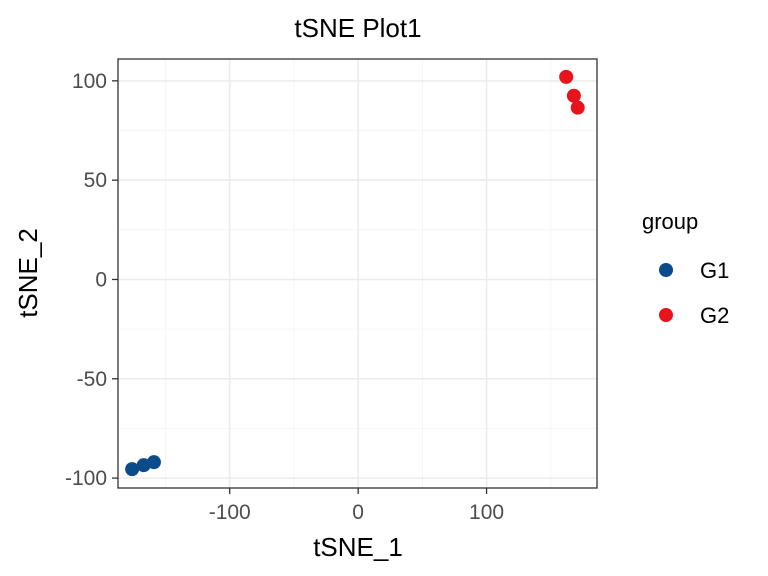  I want to click on y-tick-label: 50, so click(95, 180).